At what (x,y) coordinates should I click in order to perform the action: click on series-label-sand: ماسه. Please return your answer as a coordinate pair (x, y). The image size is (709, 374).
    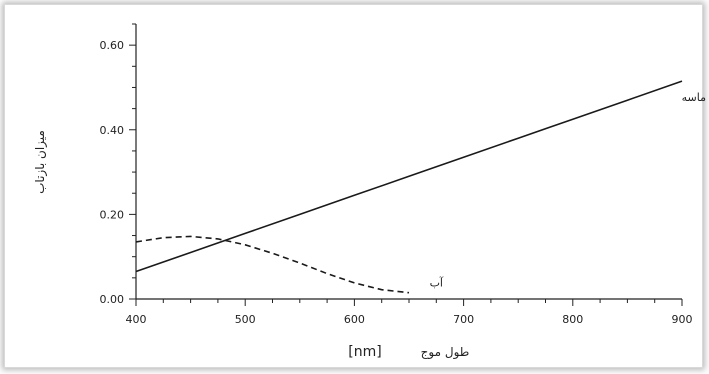
    Looking at the image, I should click on (694, 97).